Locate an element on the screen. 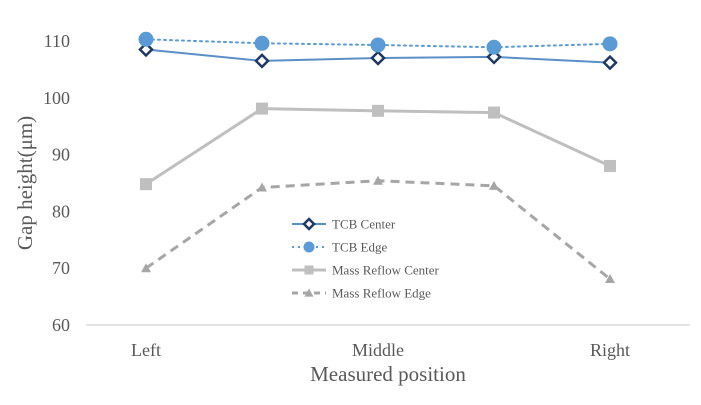 The width and height of the screenshot is (701, 405). legend-item: Mass Reflow Center is located at coordinates (366, 270).